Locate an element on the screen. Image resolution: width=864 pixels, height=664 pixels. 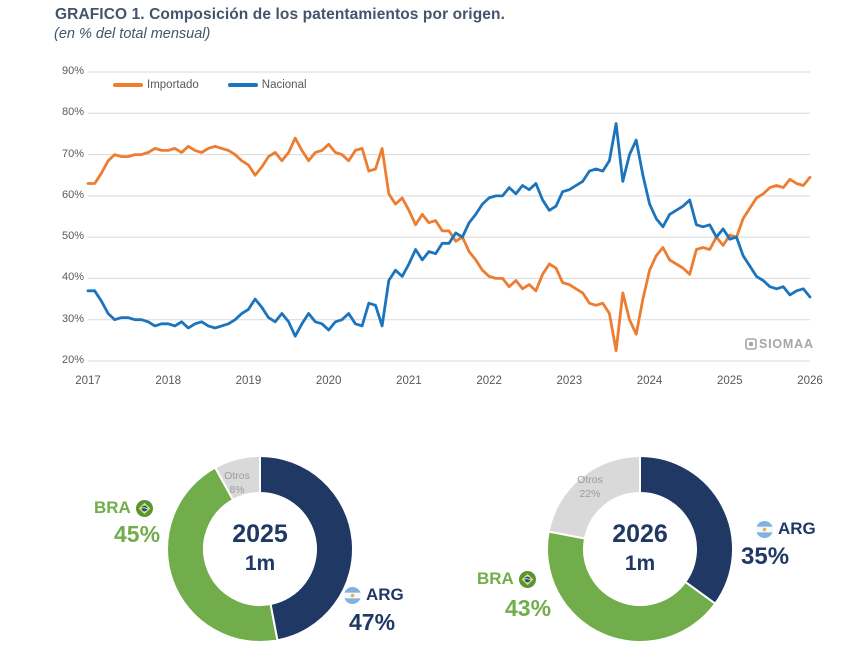
y-tick-label: 70% is located at coordinates (72, 153).